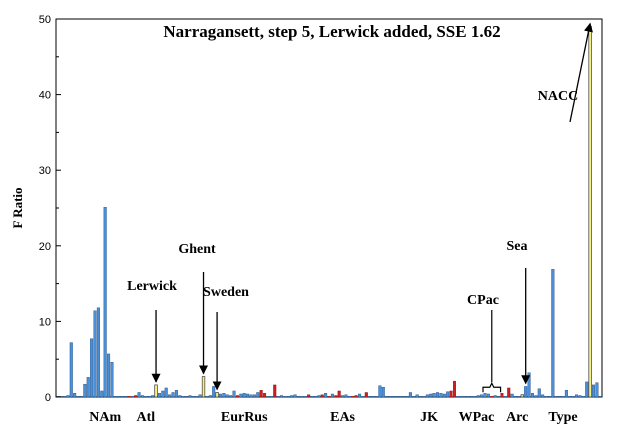 This screenshot has height=432, width=621. What do you see at coordinates (45, 171) in the screenshot?
I see `y-tick-label: 30` at bounding box center [45, 171].